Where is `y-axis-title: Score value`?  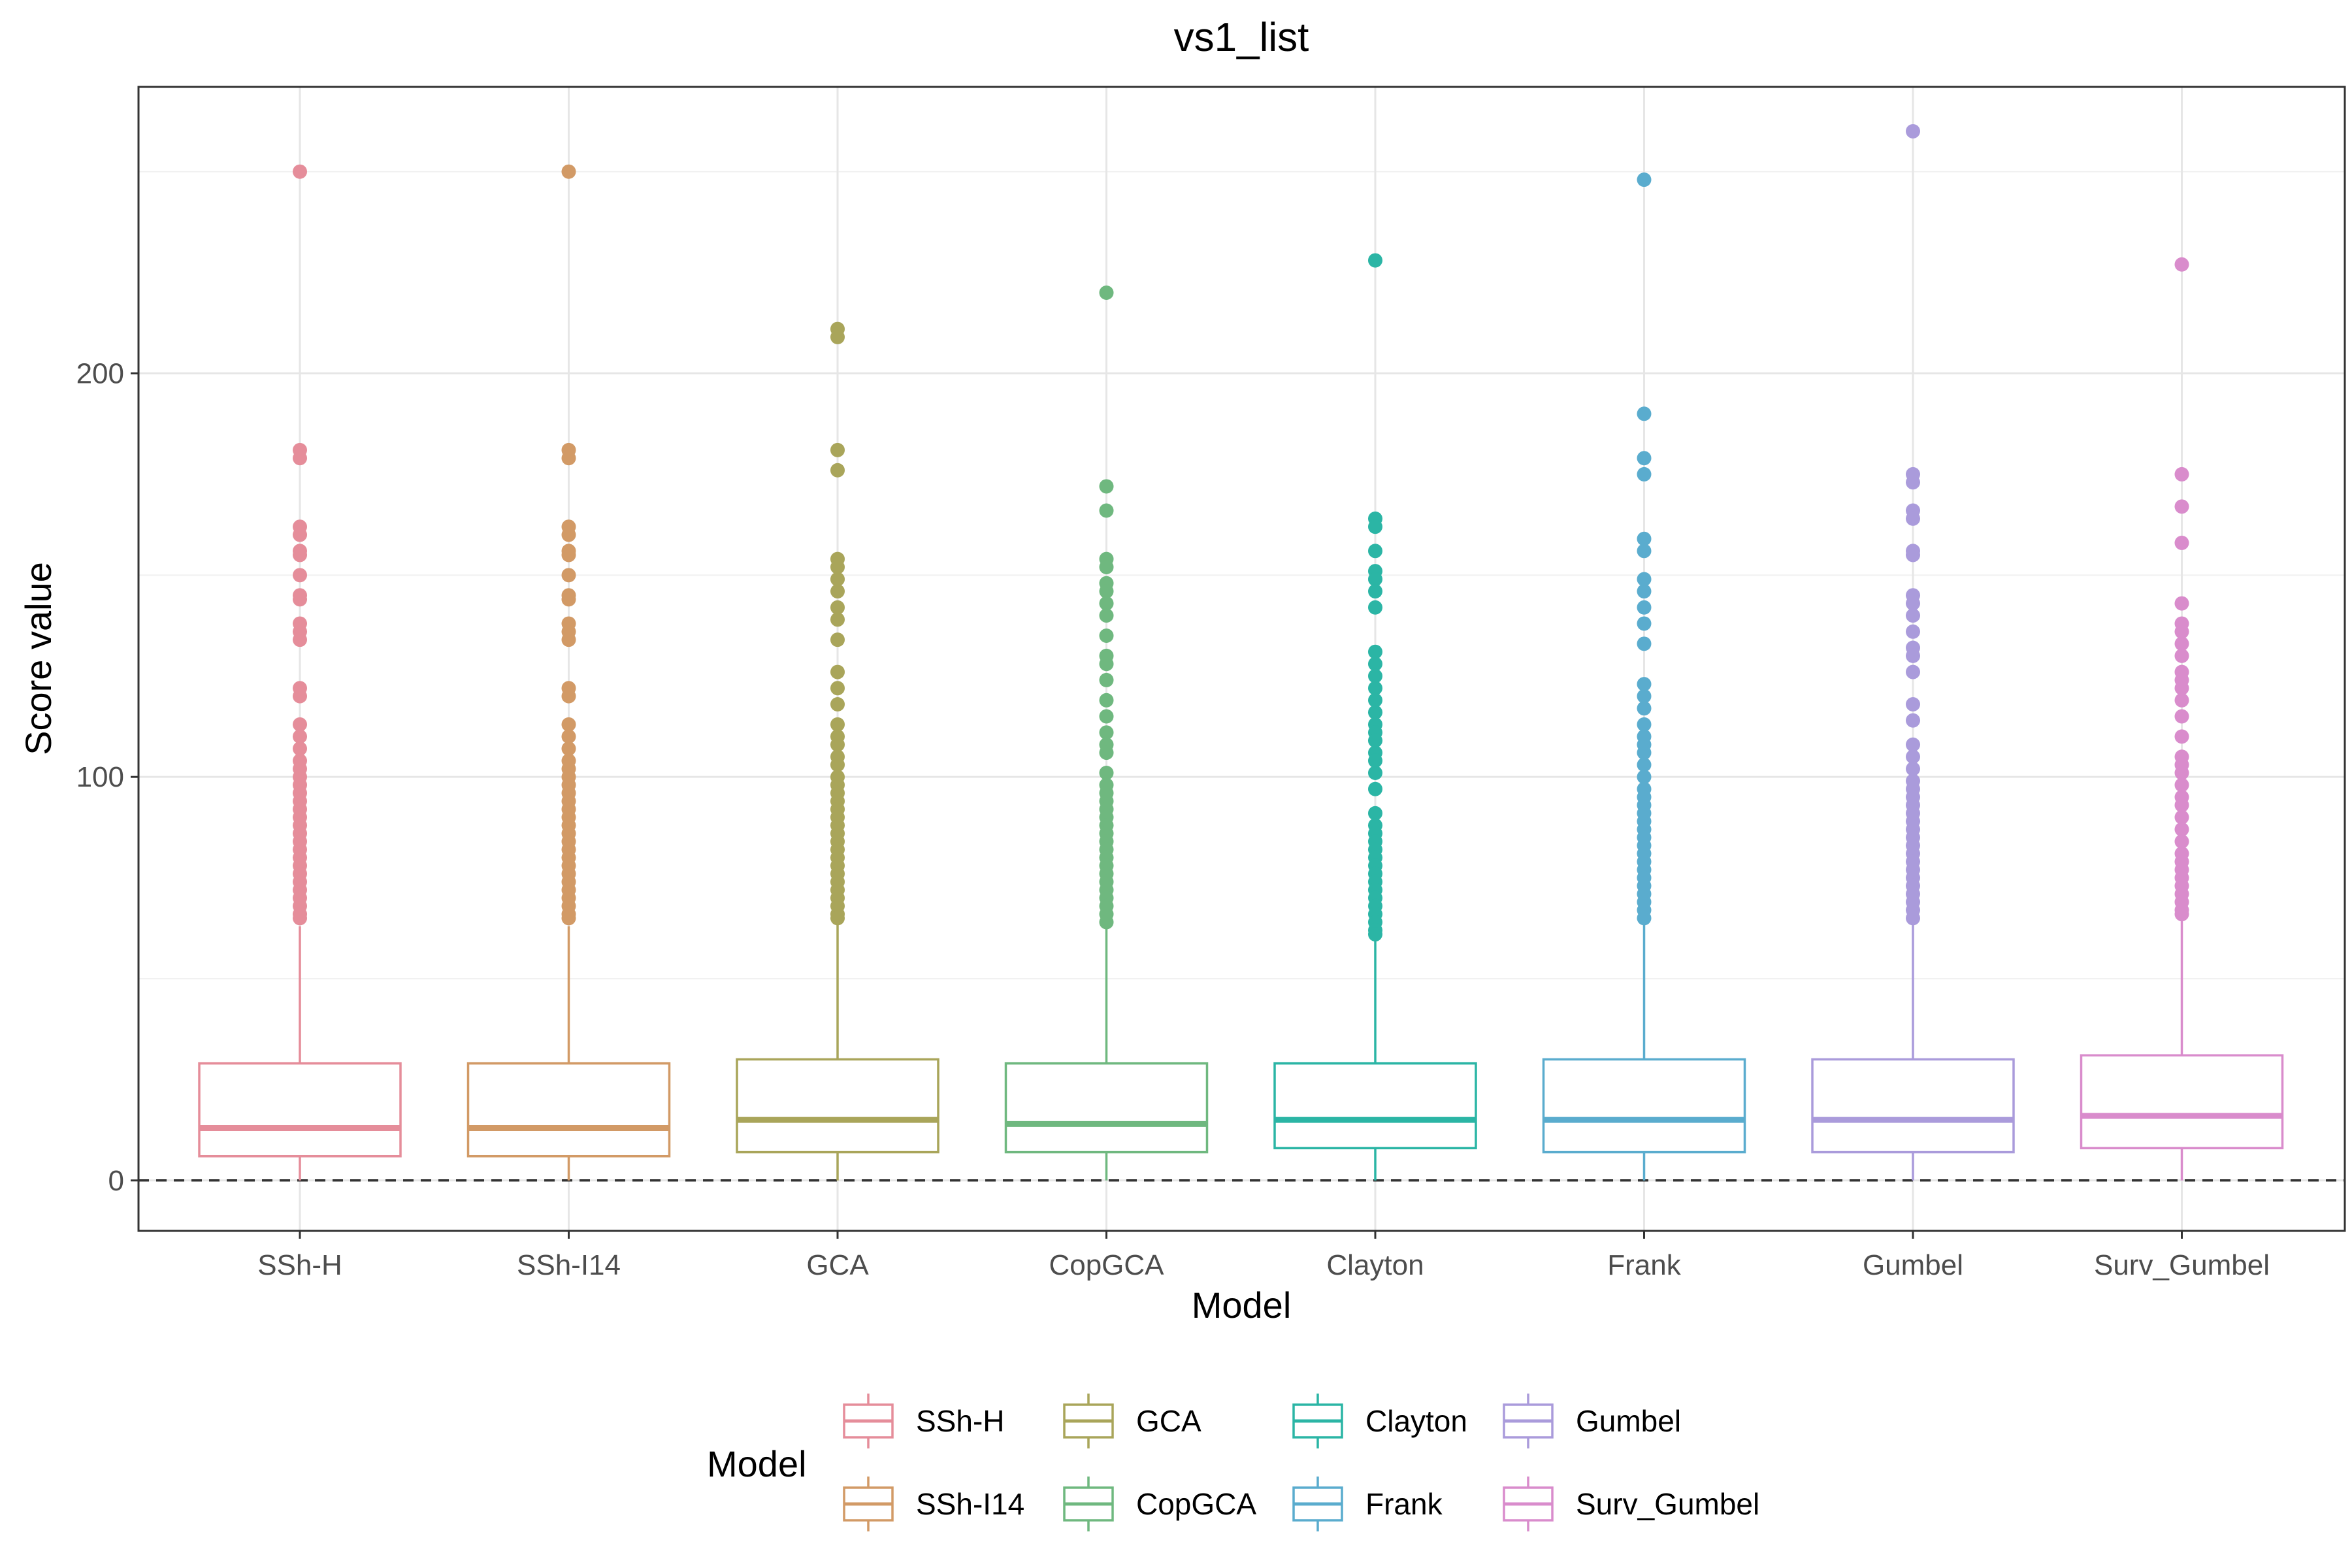
y-axis-title: Score value is located at coordinates (38, 658).